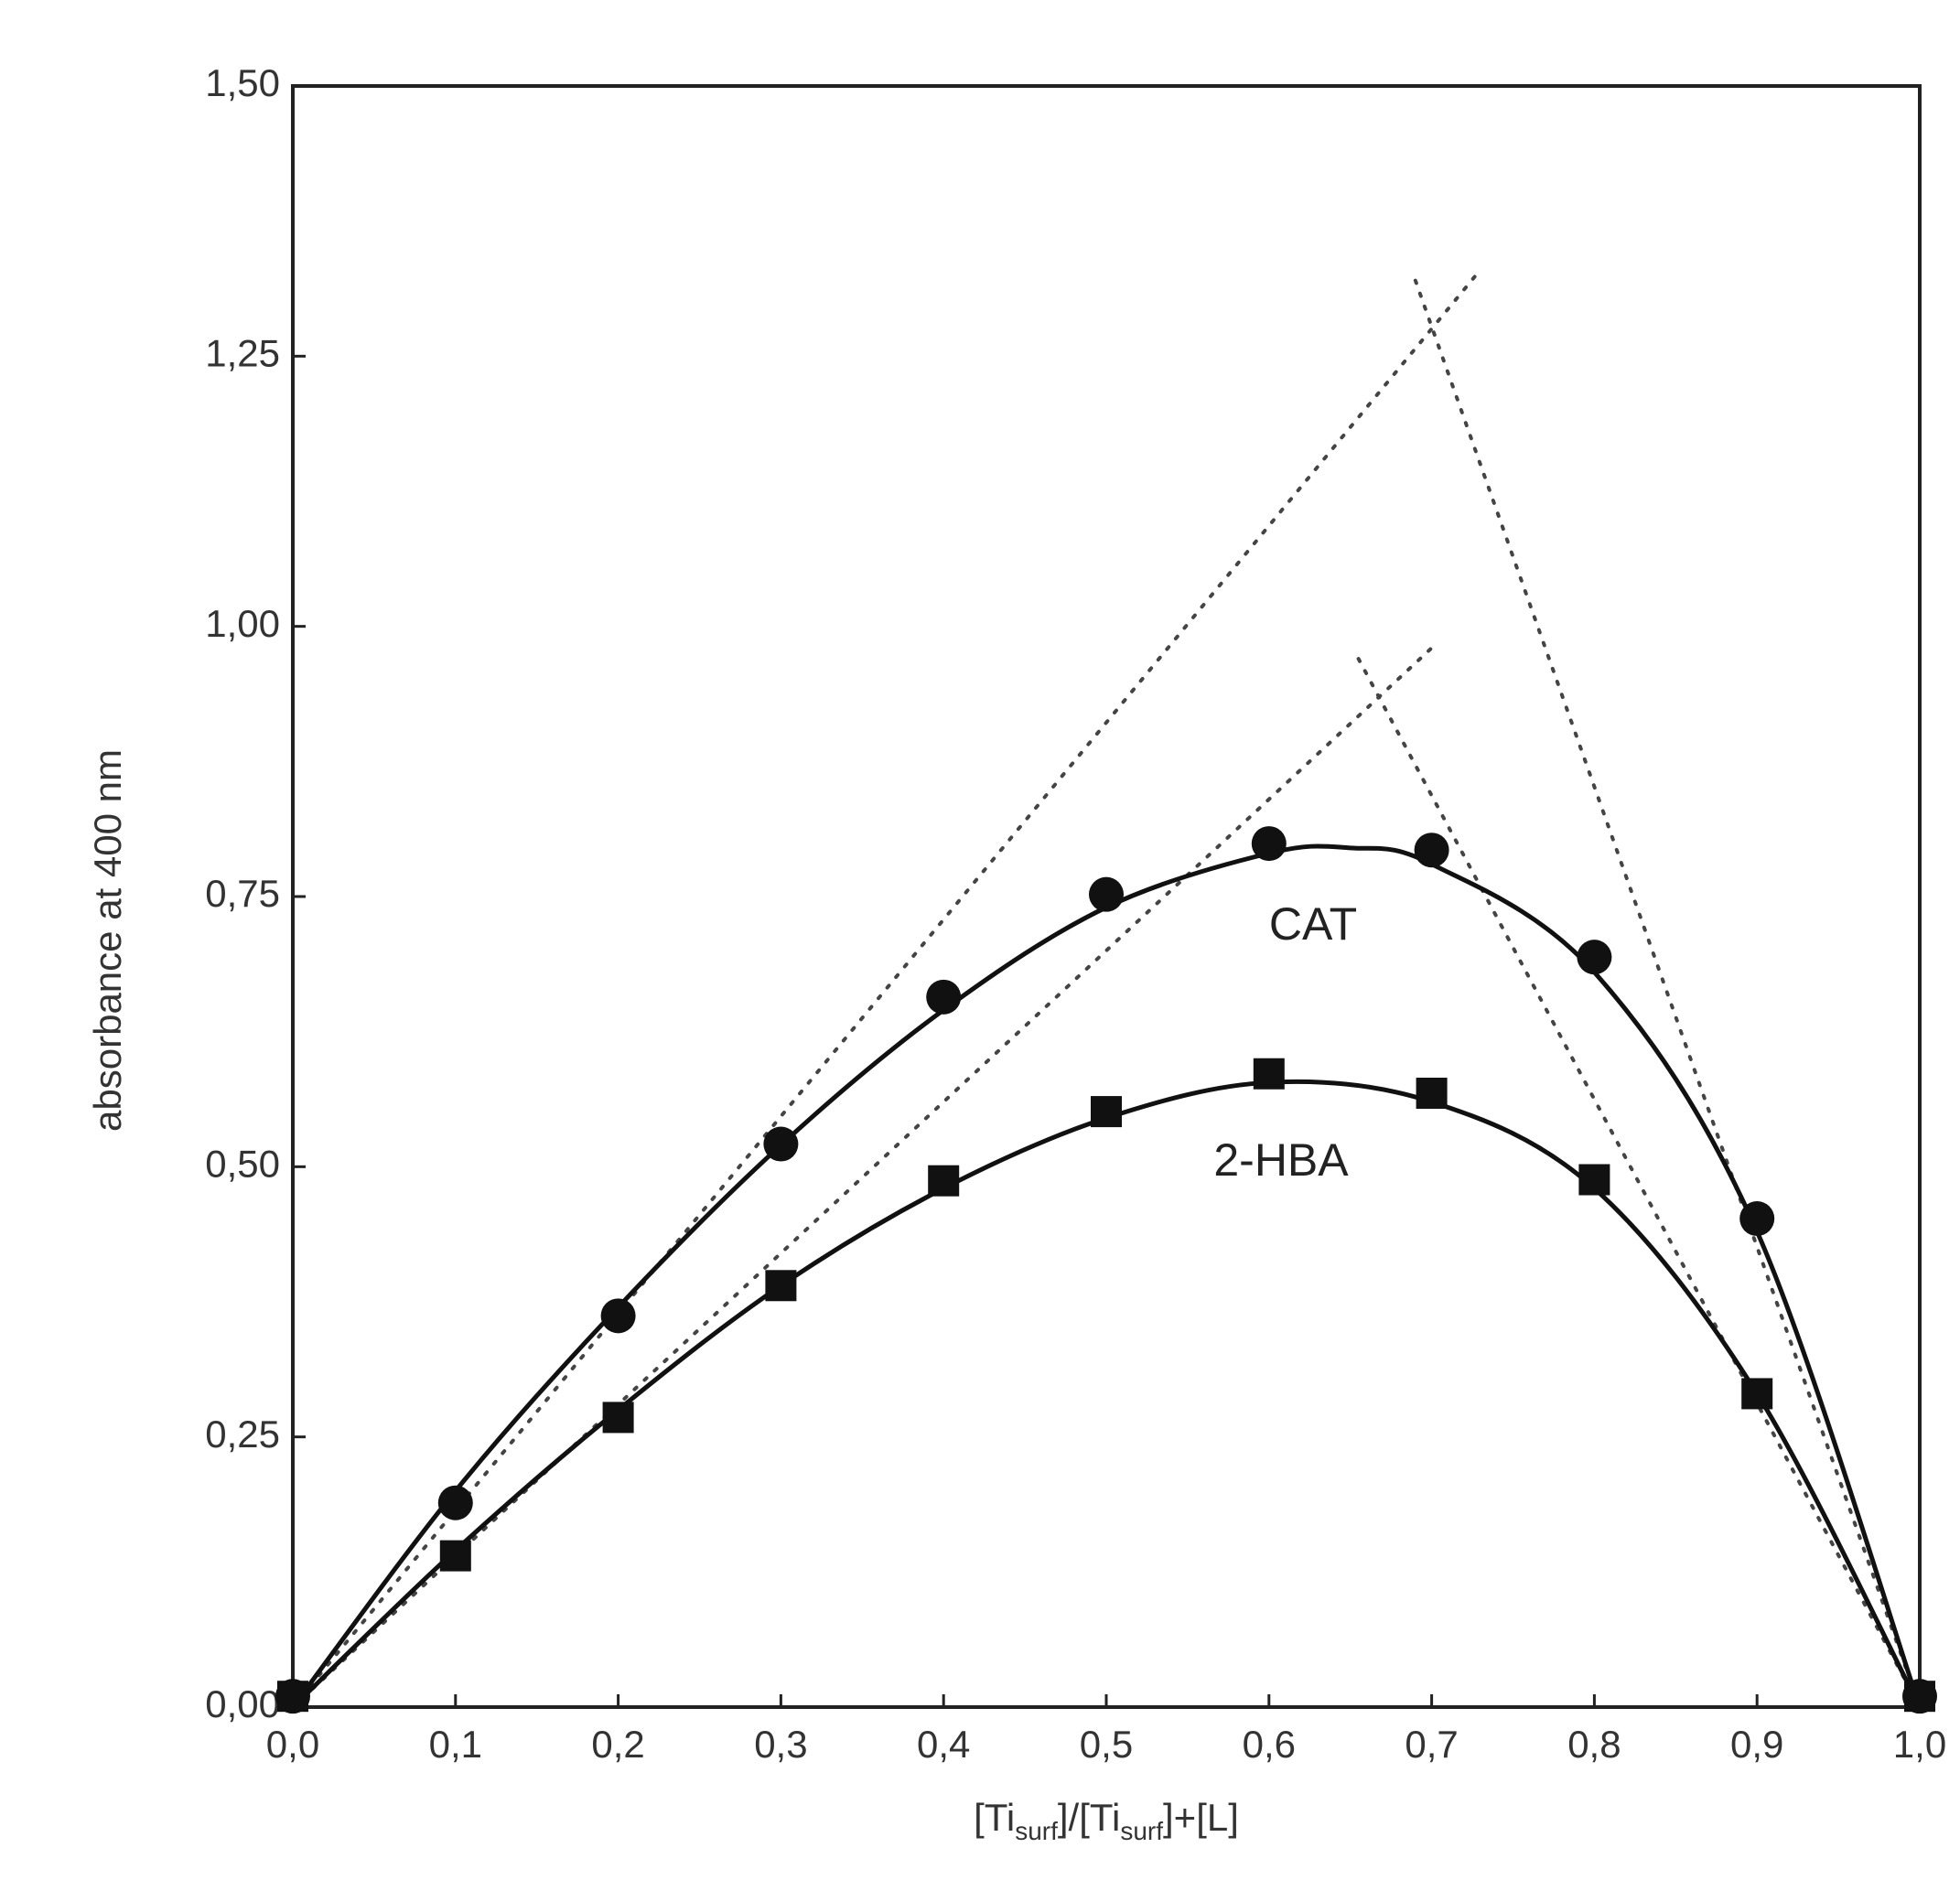 This screenshot has height=1880, width=1960. Describe the element at coordinates (1431, 1744) in the screenshot. I see `x-tick-label: 0,7` at that location.